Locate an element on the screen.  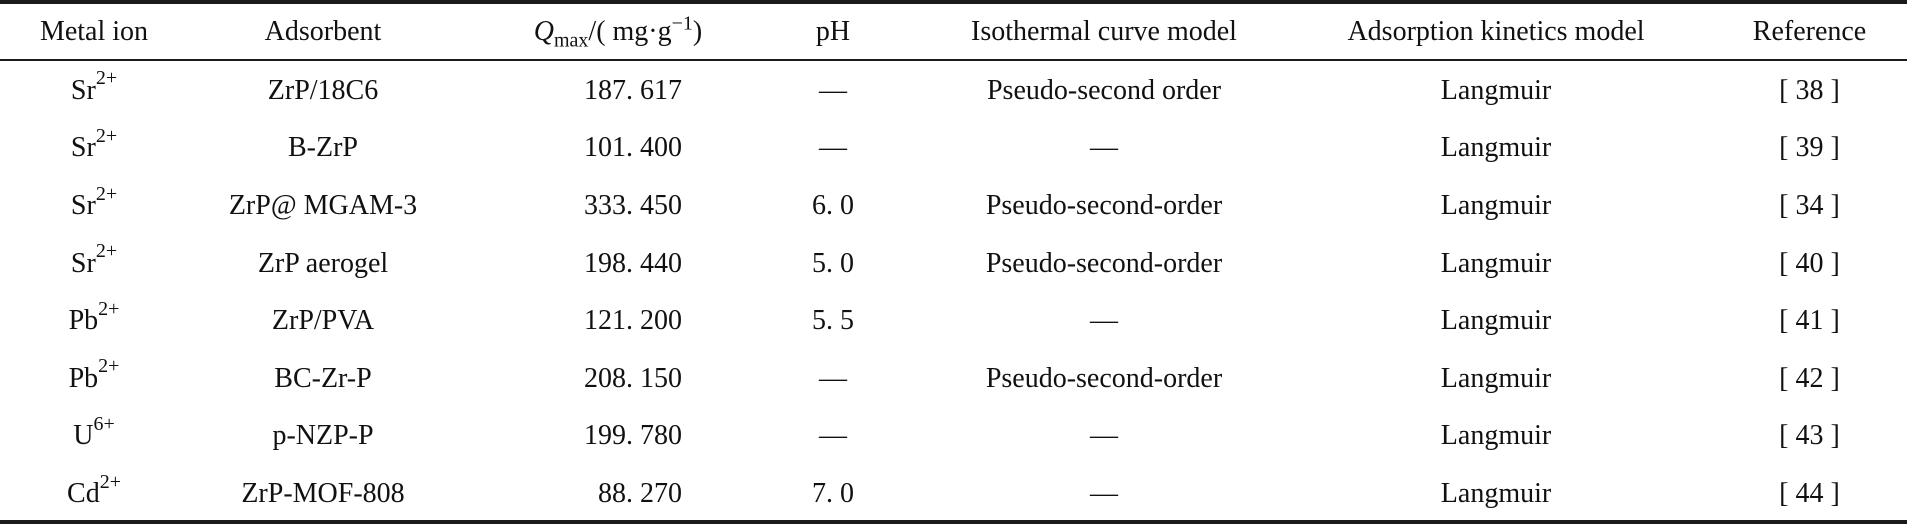
cell-reference: [ 44 ] is located at coordinates (1809, 493).